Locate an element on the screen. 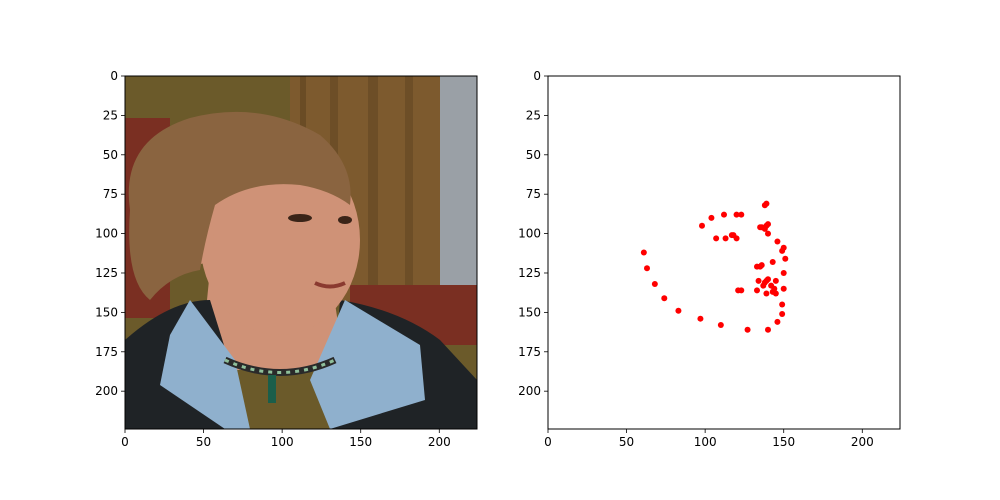  left-x-tick-label: 0 is located at coordinates (125, 442).